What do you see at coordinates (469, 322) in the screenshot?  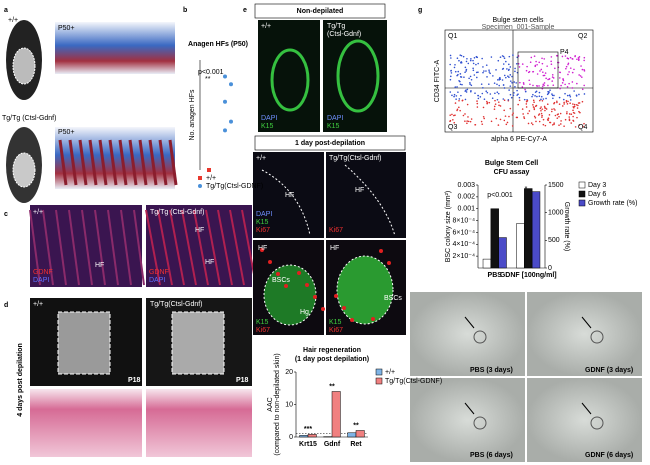 I see `arrow` at bounding box center [469, 322].